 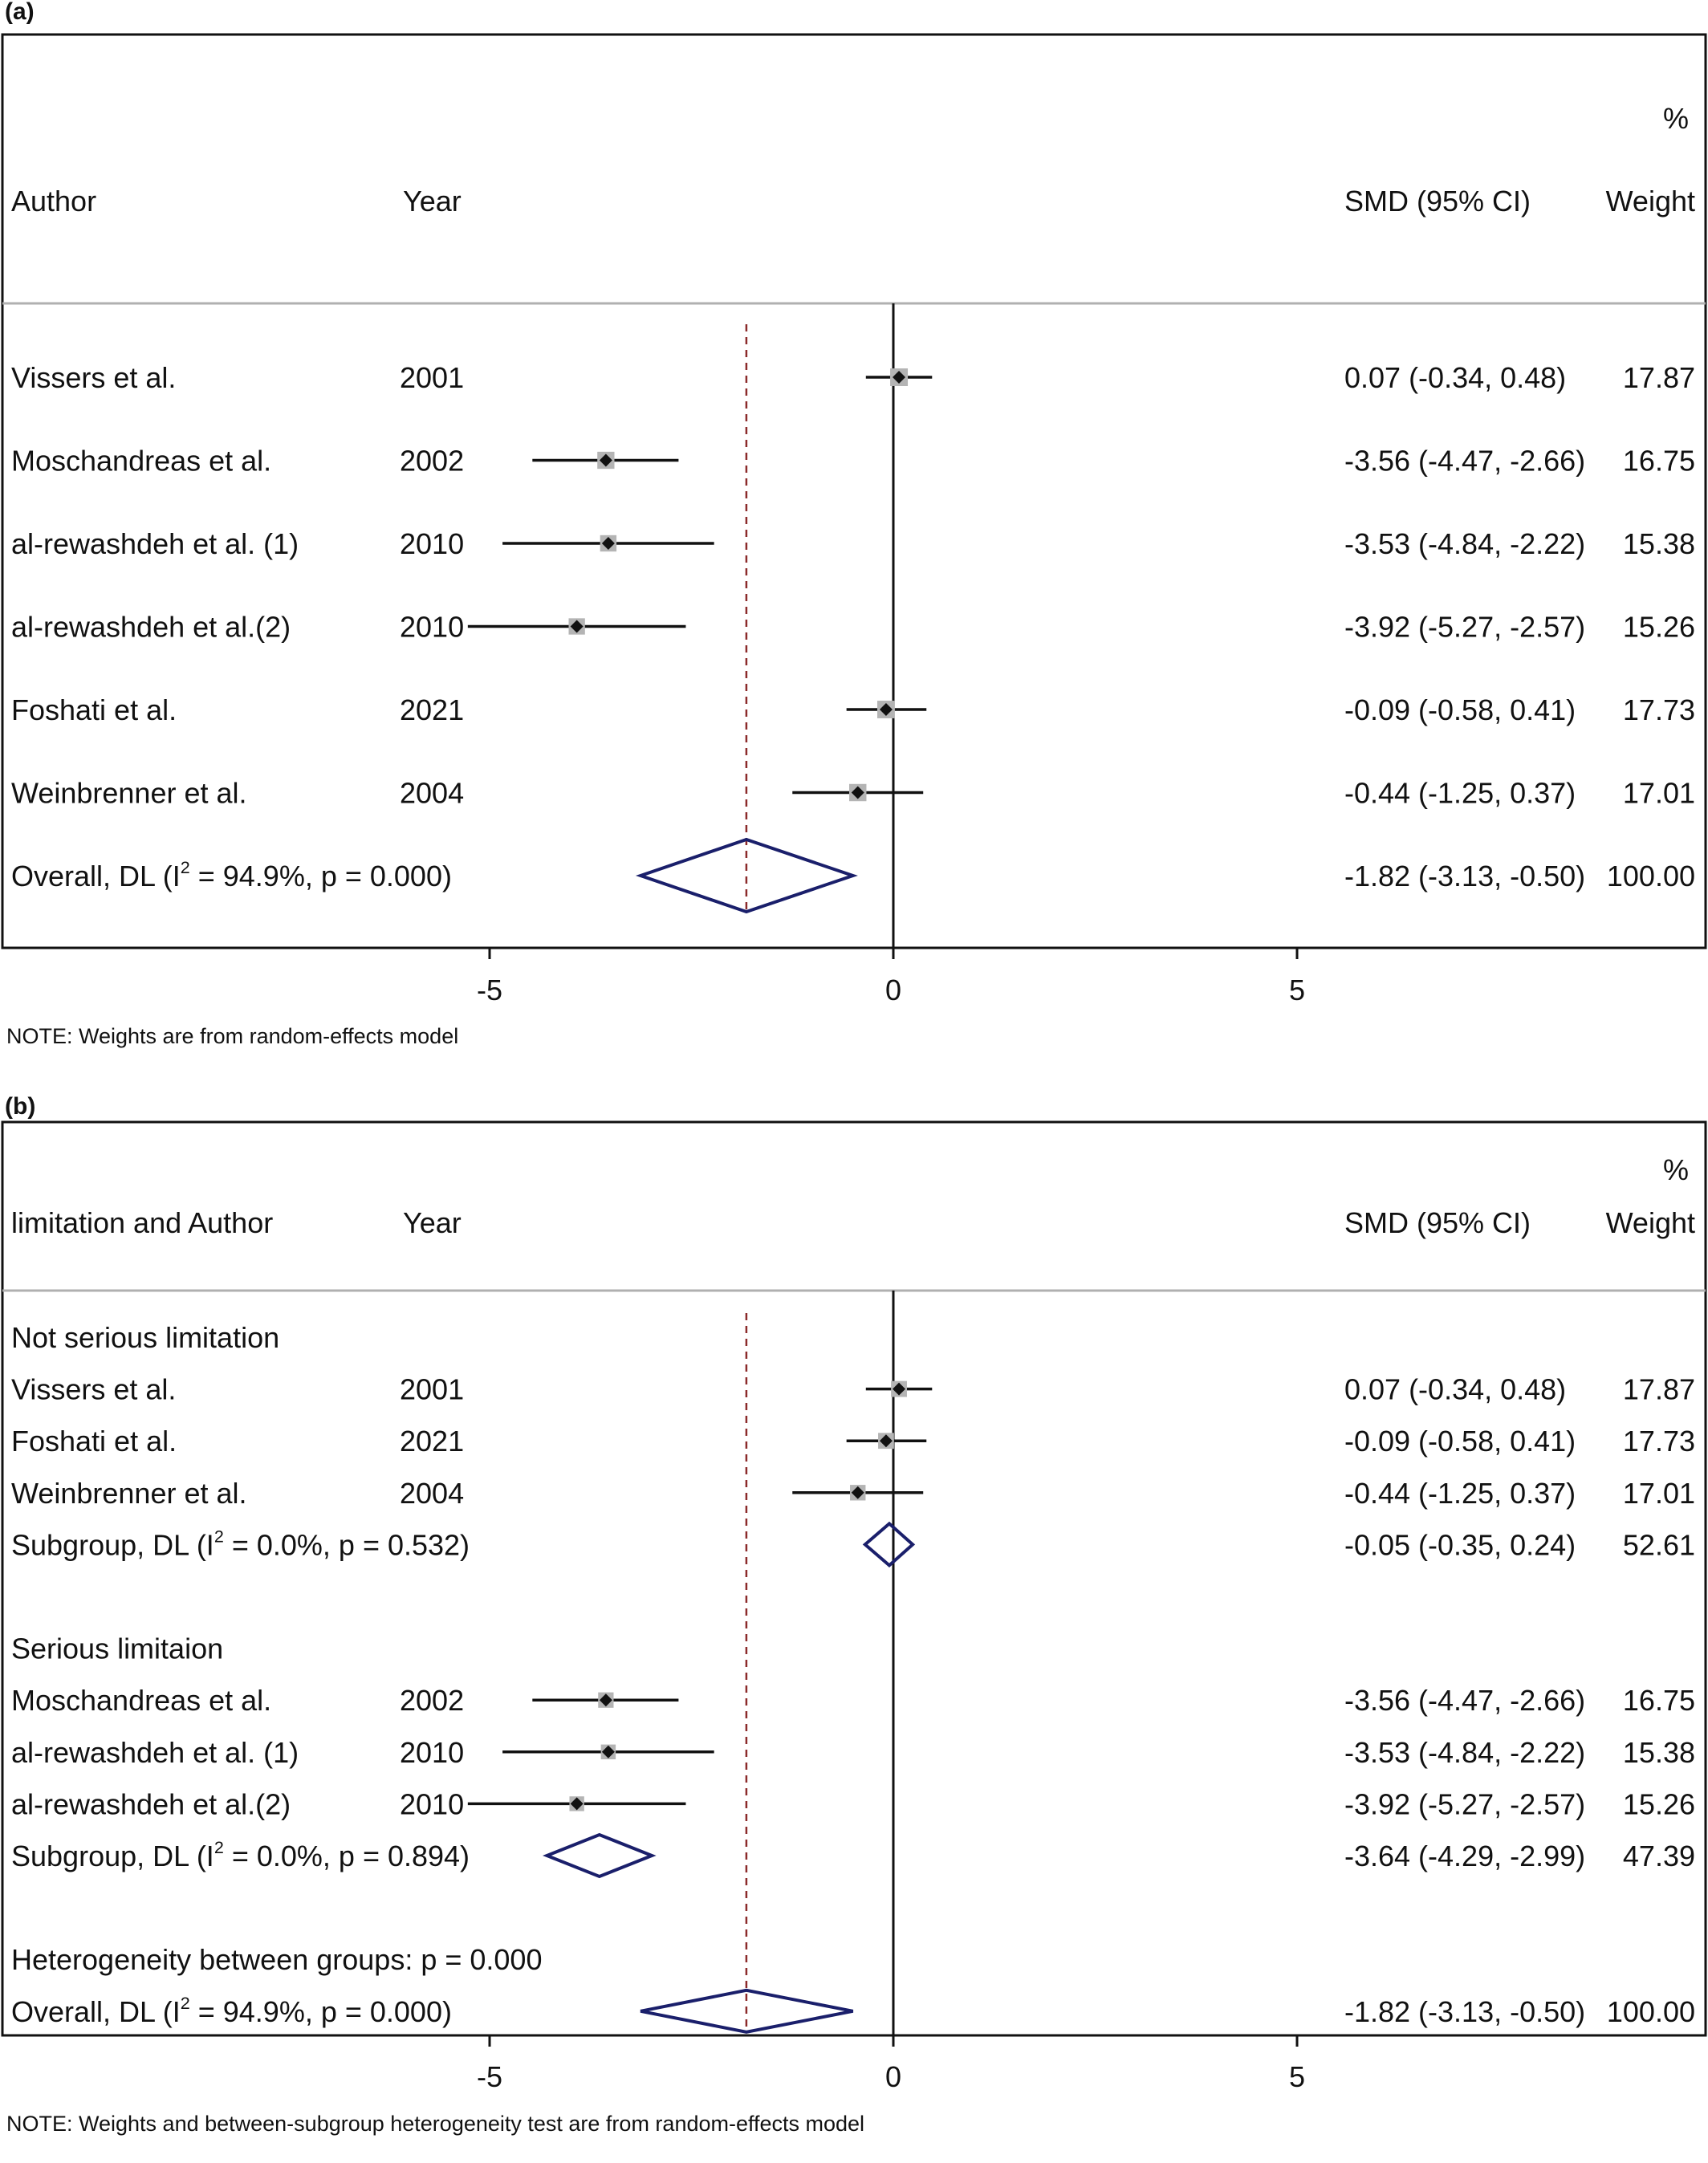 What do you see at coordinates (142, 1222) in the screenshot?
I see `author-column-header: limitation and Author` at bounding box center [142, 1222].